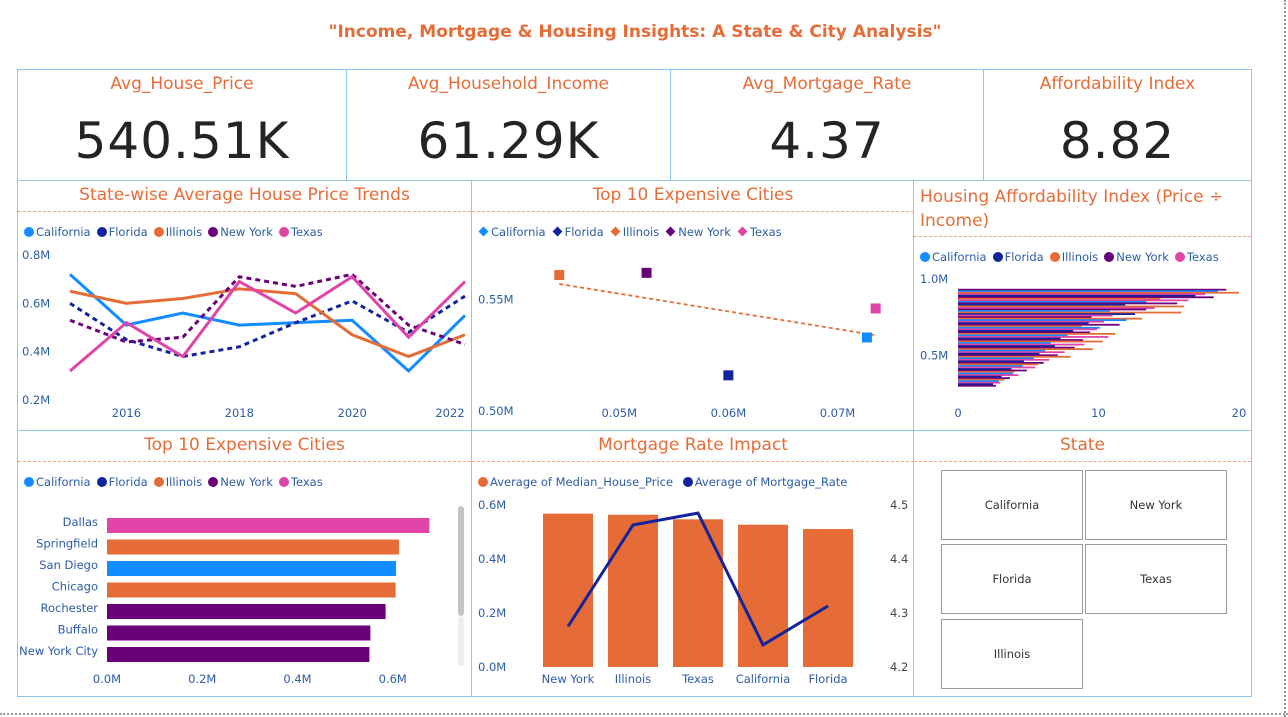 This screenshot has width=1288, height=717. Describe the element at coordinates (644, 714) in the screenshot. I see `canvas-border` at that location.